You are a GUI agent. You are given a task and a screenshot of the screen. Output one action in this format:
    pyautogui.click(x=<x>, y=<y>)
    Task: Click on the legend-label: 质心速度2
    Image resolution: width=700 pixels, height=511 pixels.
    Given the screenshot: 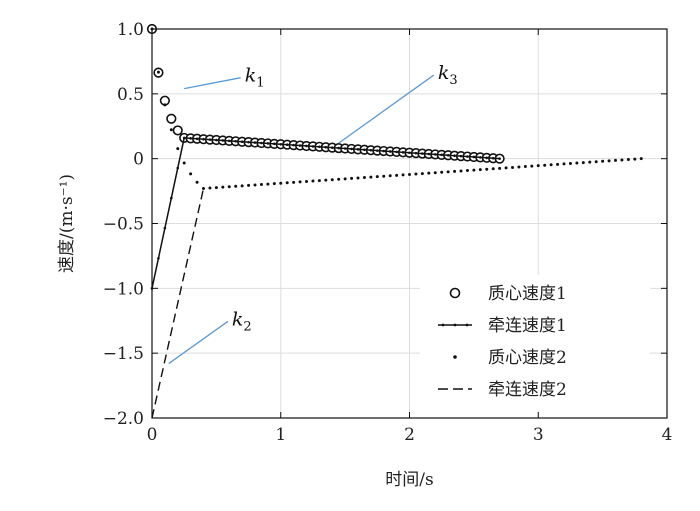 What is the action you would take?
    pyautogui.click(x=527, y=358)
    